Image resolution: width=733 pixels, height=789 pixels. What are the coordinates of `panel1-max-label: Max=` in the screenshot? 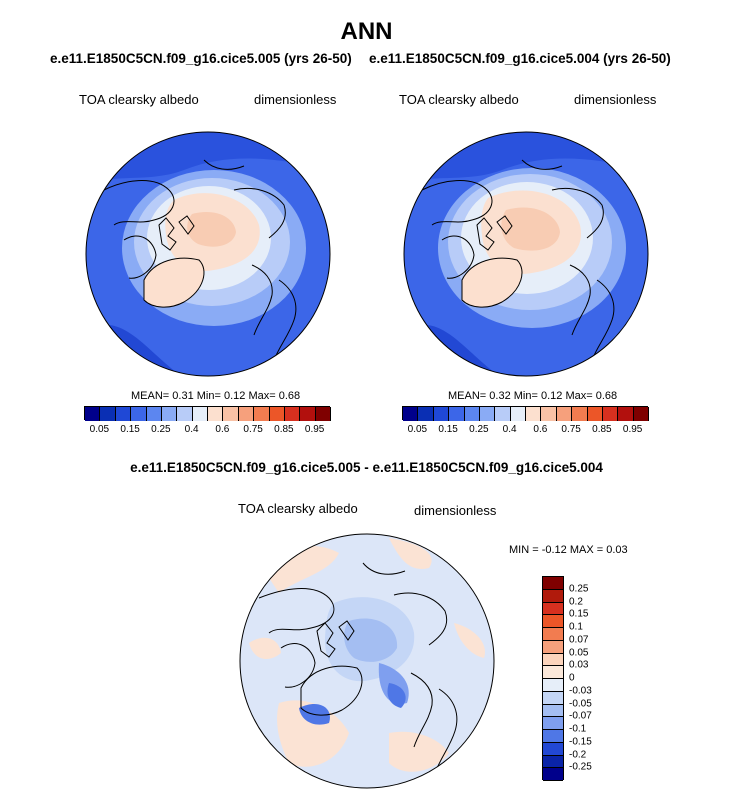 It's located at (262, 396).